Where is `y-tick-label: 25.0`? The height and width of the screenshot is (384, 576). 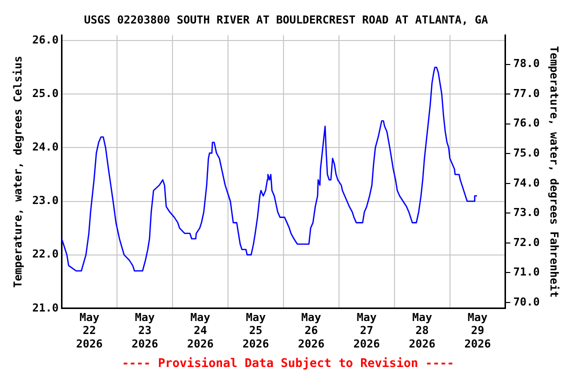
y-tick-label: 25.0 is located at coordinates (45, 93).